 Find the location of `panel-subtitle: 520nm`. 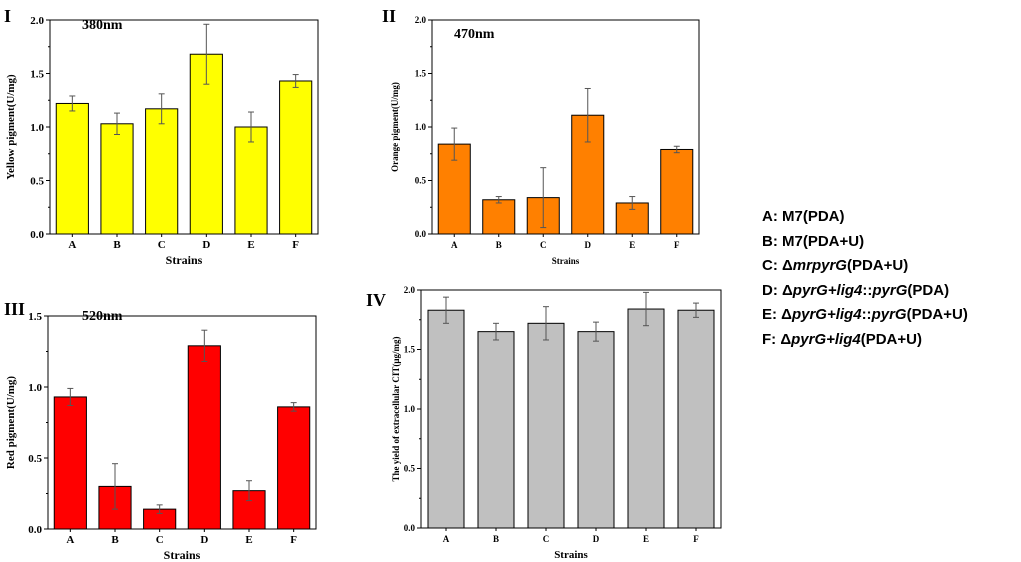

panel-subtitle: 520nm is located at coordinates (102, 316).